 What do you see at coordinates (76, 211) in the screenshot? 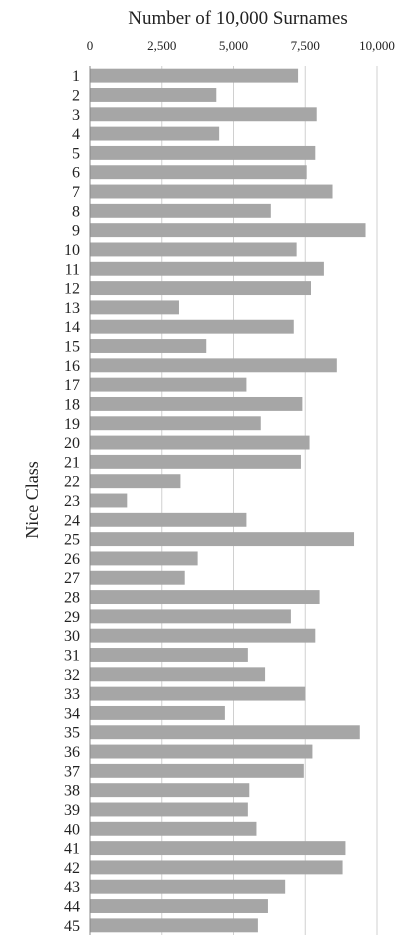
I see `category-label: 8` at bounding box center [76, 211].